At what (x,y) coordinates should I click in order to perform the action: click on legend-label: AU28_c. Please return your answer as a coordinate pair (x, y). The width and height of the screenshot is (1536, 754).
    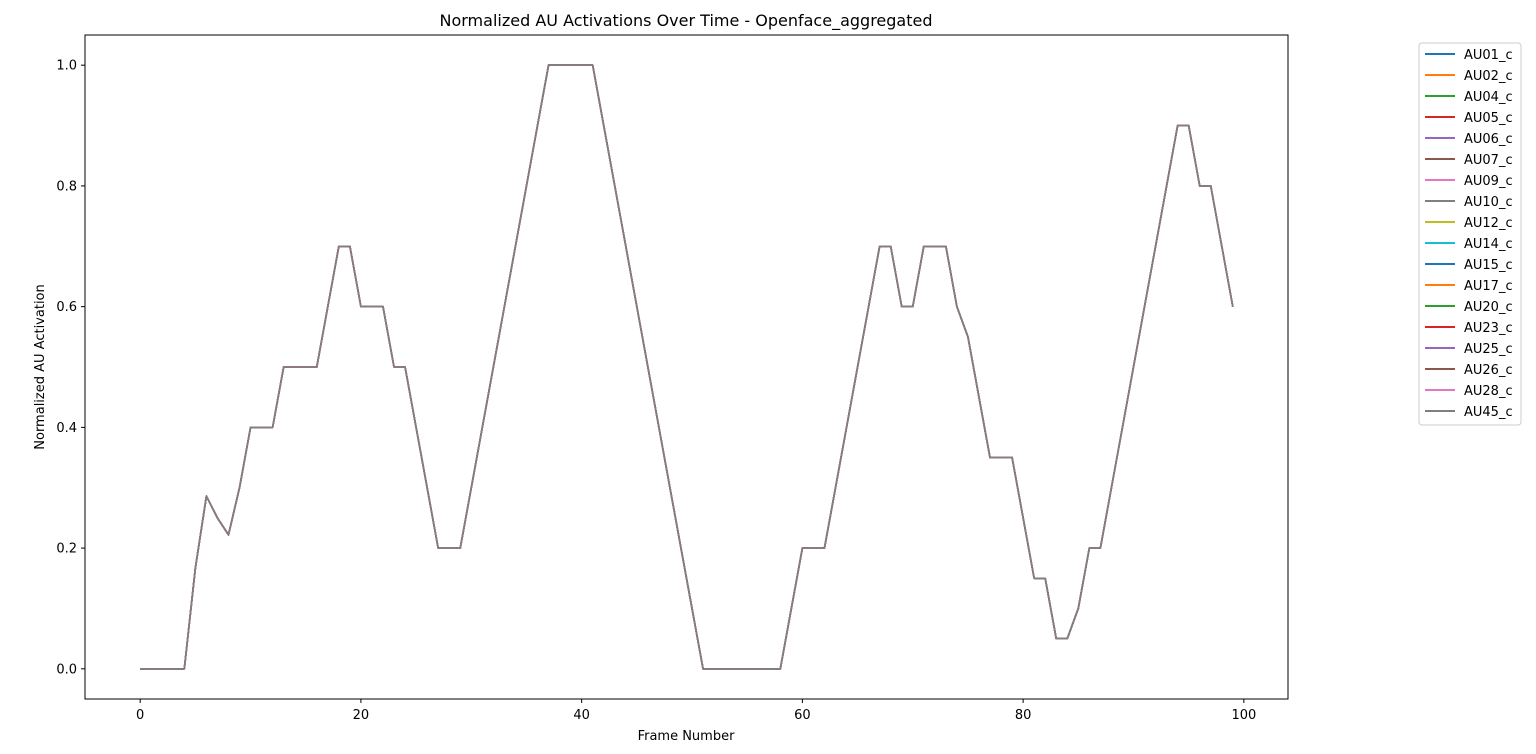
    Looking at the image, I should click on (1488, 391).